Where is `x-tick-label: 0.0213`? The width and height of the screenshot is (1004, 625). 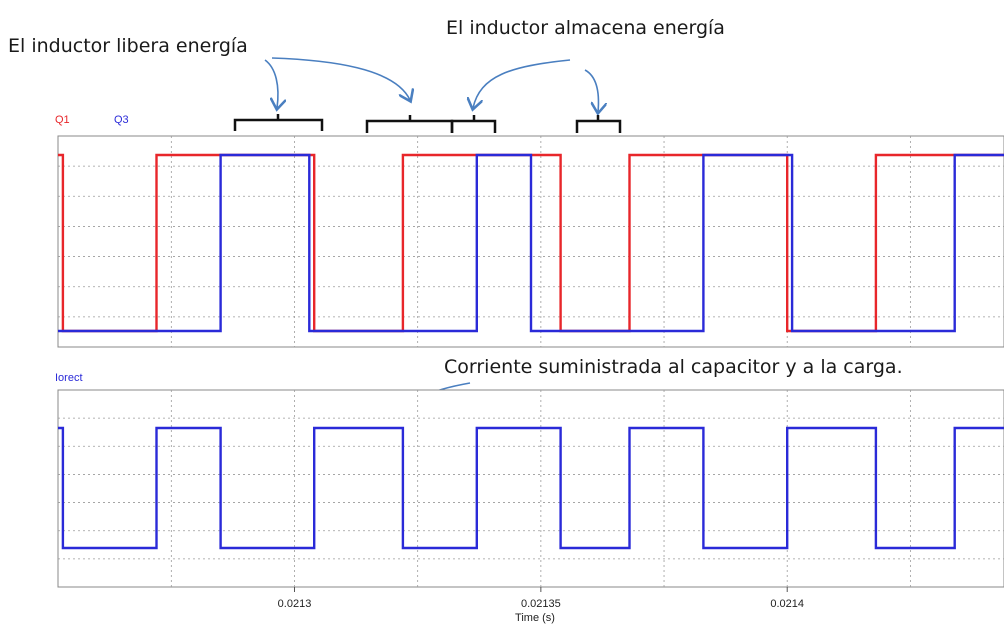 x-tick-label: 0.0213 is located at coordinates (295, 604).